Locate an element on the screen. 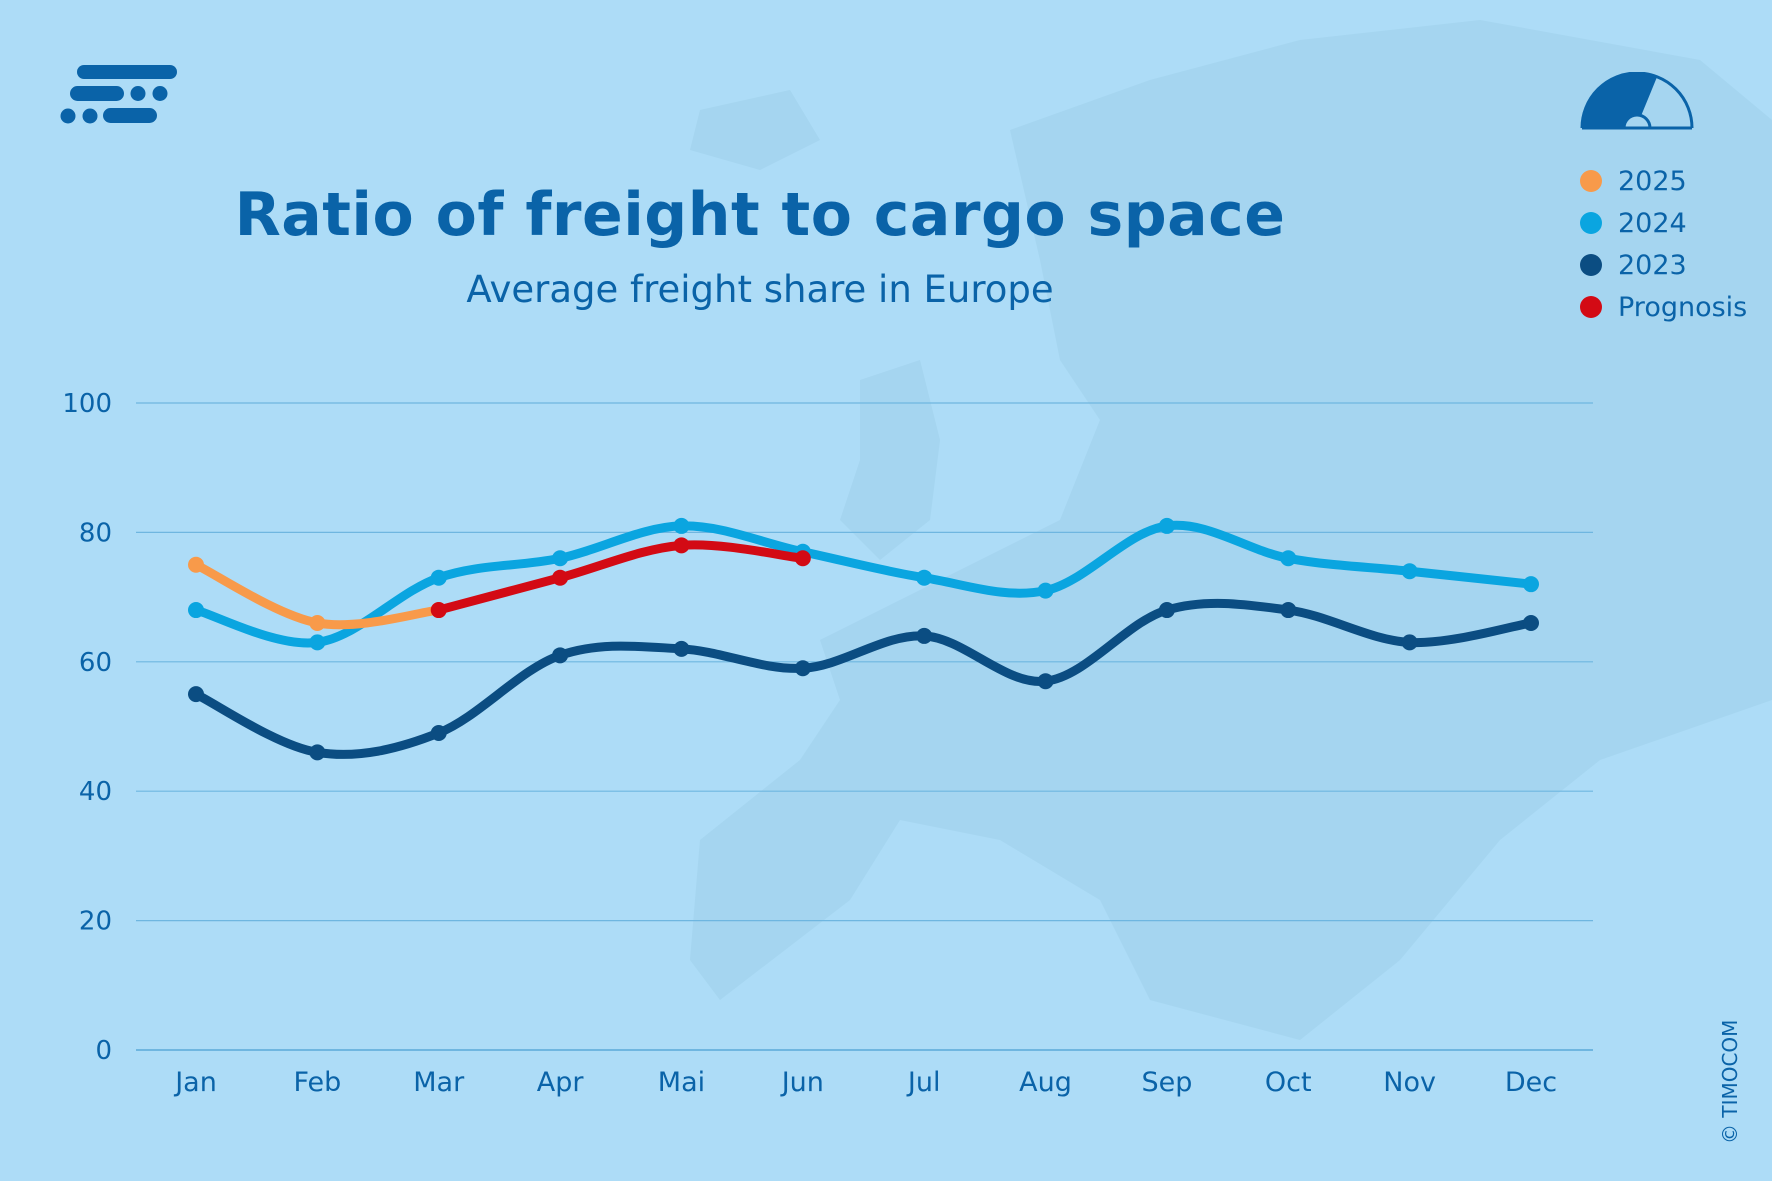  copyright: © TIMOCOM is located at coordinates (1730, 1081).